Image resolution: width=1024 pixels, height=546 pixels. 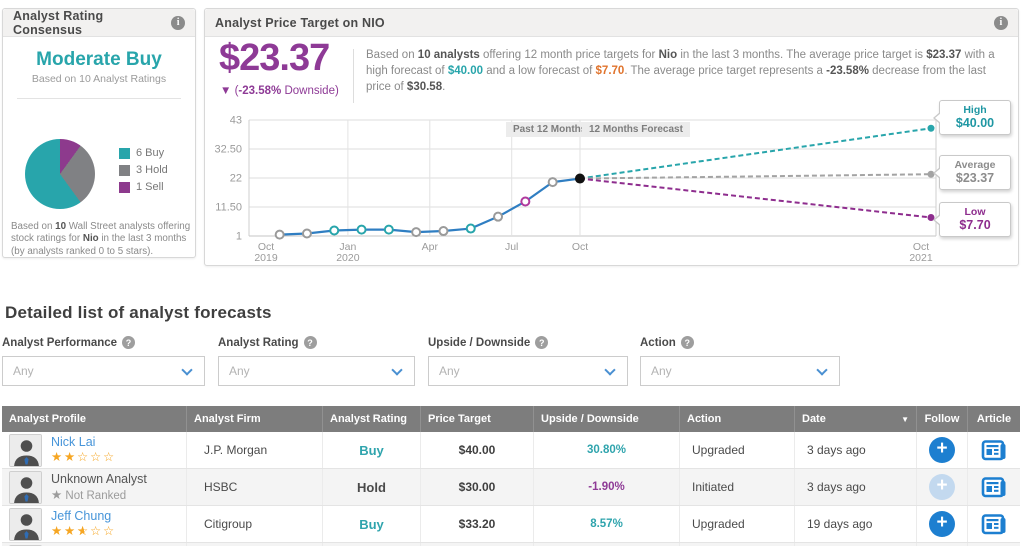 I want to click on svg-text: 2021, so click(x=921, y=258).